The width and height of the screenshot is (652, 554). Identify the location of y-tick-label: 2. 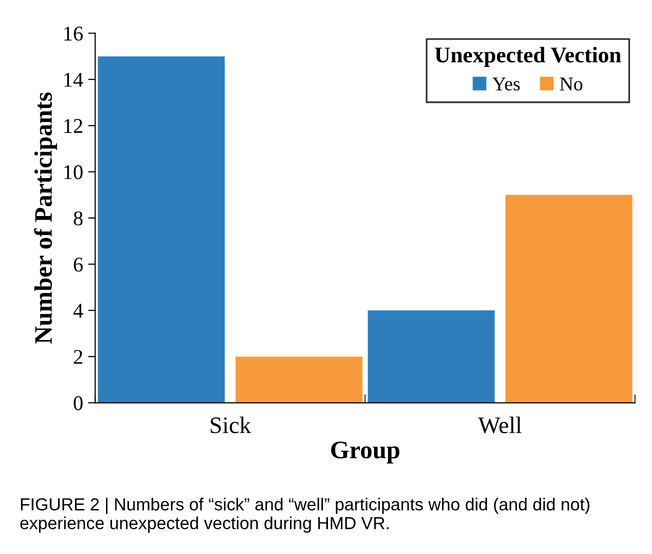
(78, 357).